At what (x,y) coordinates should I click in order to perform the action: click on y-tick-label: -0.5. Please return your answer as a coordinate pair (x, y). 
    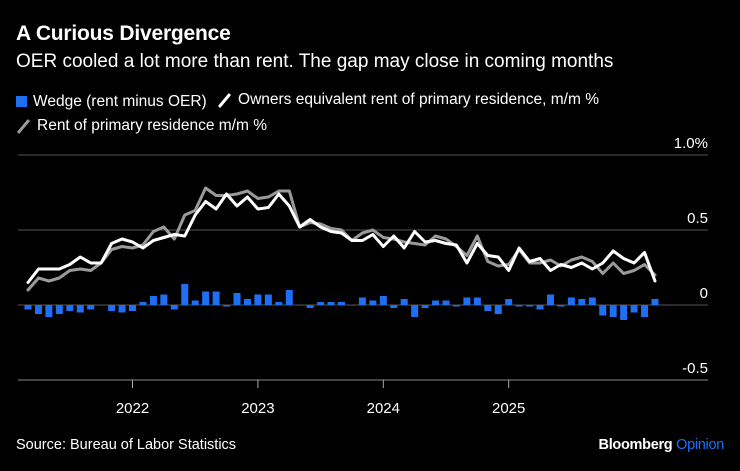
    Looking at the image, I should click on (695, 368).